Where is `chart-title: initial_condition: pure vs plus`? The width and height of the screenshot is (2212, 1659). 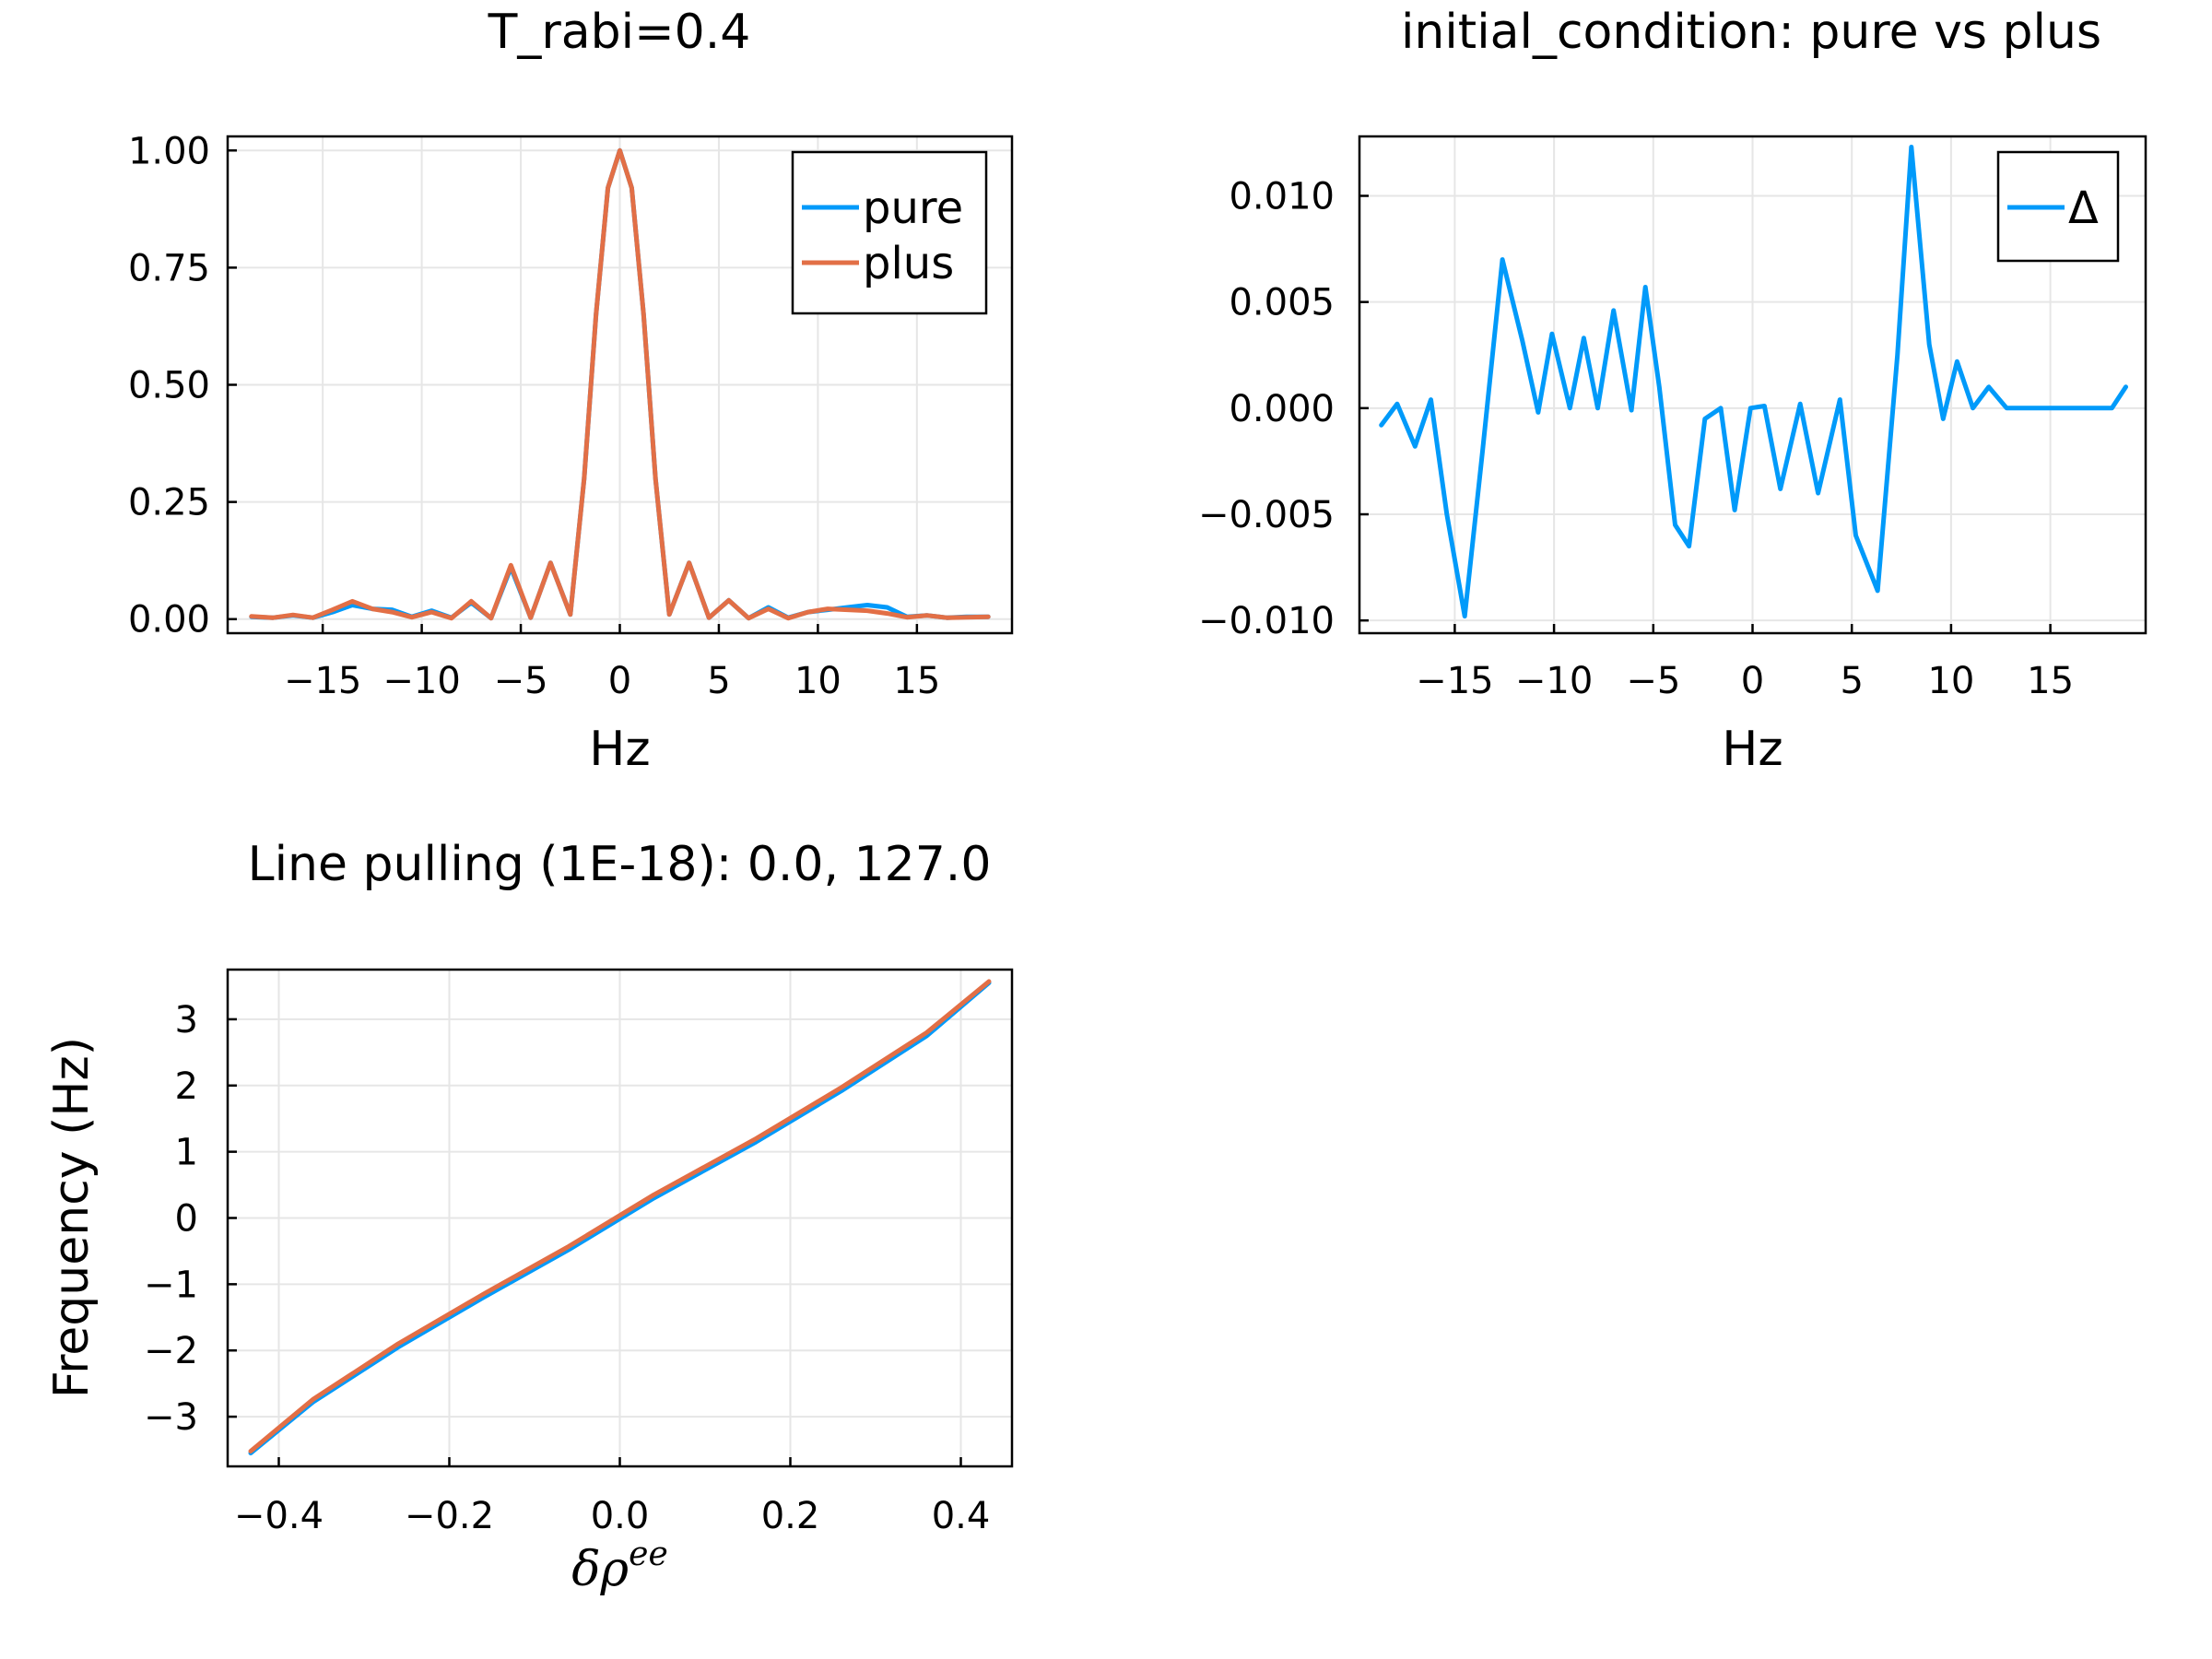 chart-title: initial_condition: pure vs plus is located at coordinates (1751, 32).